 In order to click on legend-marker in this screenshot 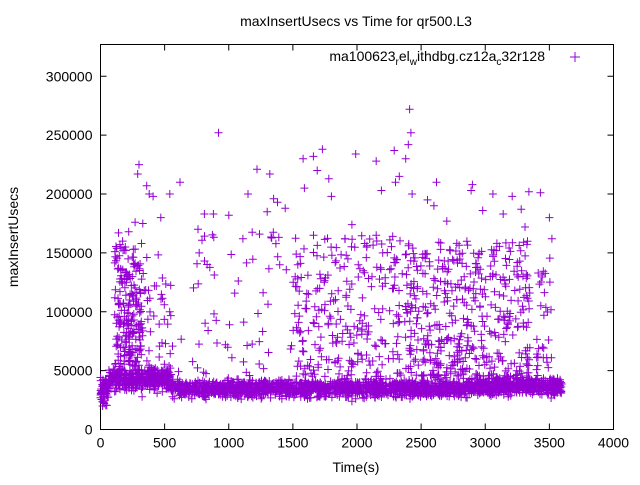, I will do `click(575, 57)`.